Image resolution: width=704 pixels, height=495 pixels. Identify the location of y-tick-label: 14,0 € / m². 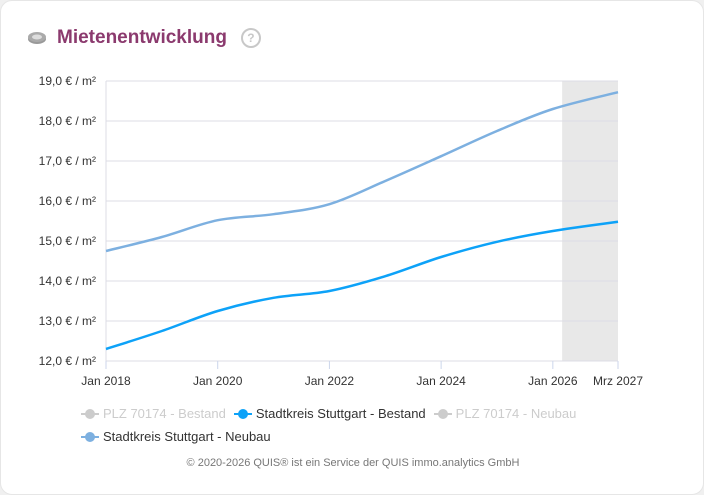
(67, 281).